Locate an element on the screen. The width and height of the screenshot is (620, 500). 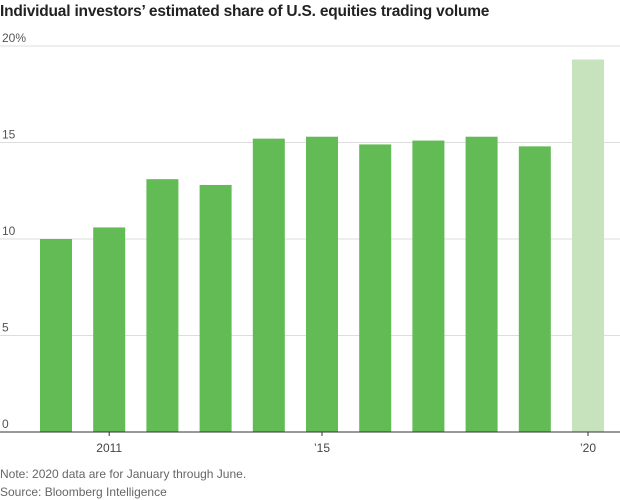
y-tick-label: 20% is located at coordinates (14, 38).